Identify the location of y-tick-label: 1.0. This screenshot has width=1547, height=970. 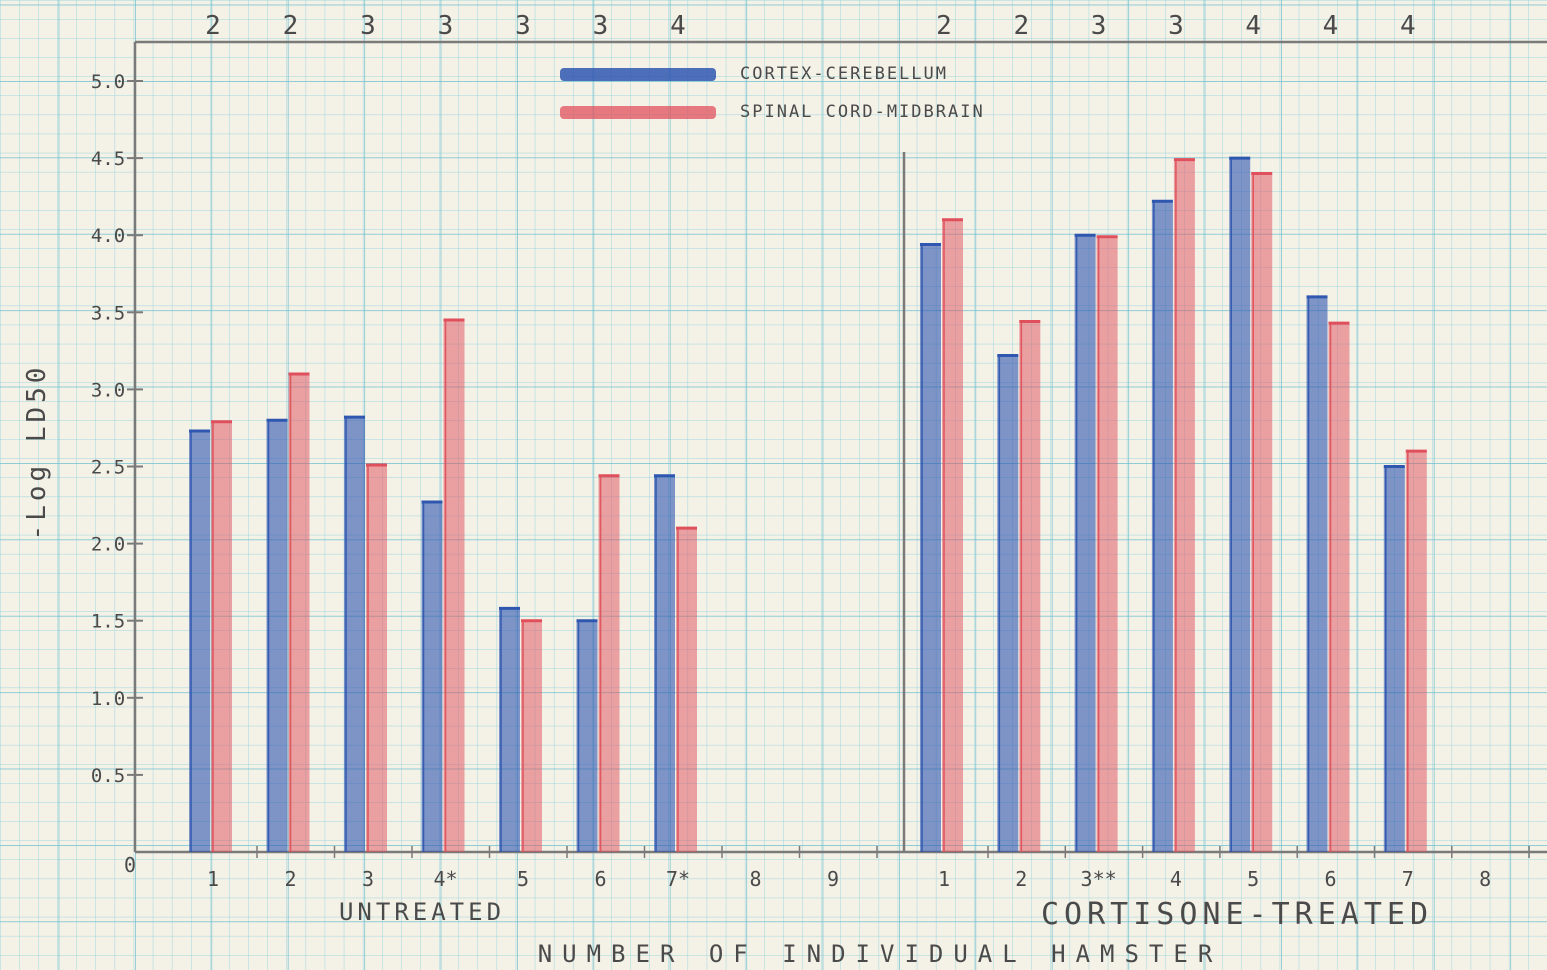
(108, 699).